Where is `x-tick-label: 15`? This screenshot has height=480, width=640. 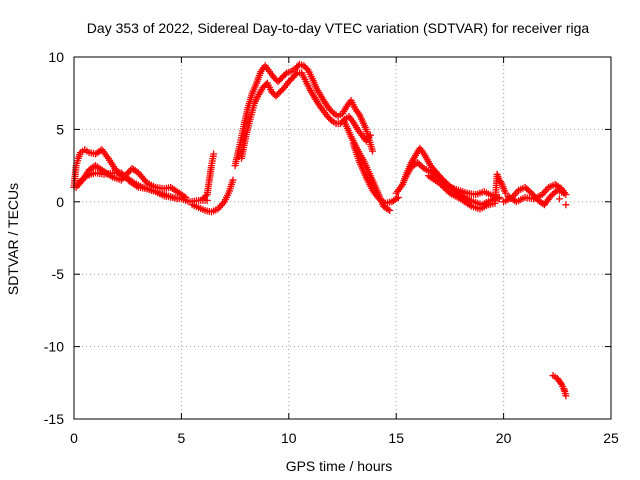 x-tick-label: 15 is located at coordinates (396, 438).